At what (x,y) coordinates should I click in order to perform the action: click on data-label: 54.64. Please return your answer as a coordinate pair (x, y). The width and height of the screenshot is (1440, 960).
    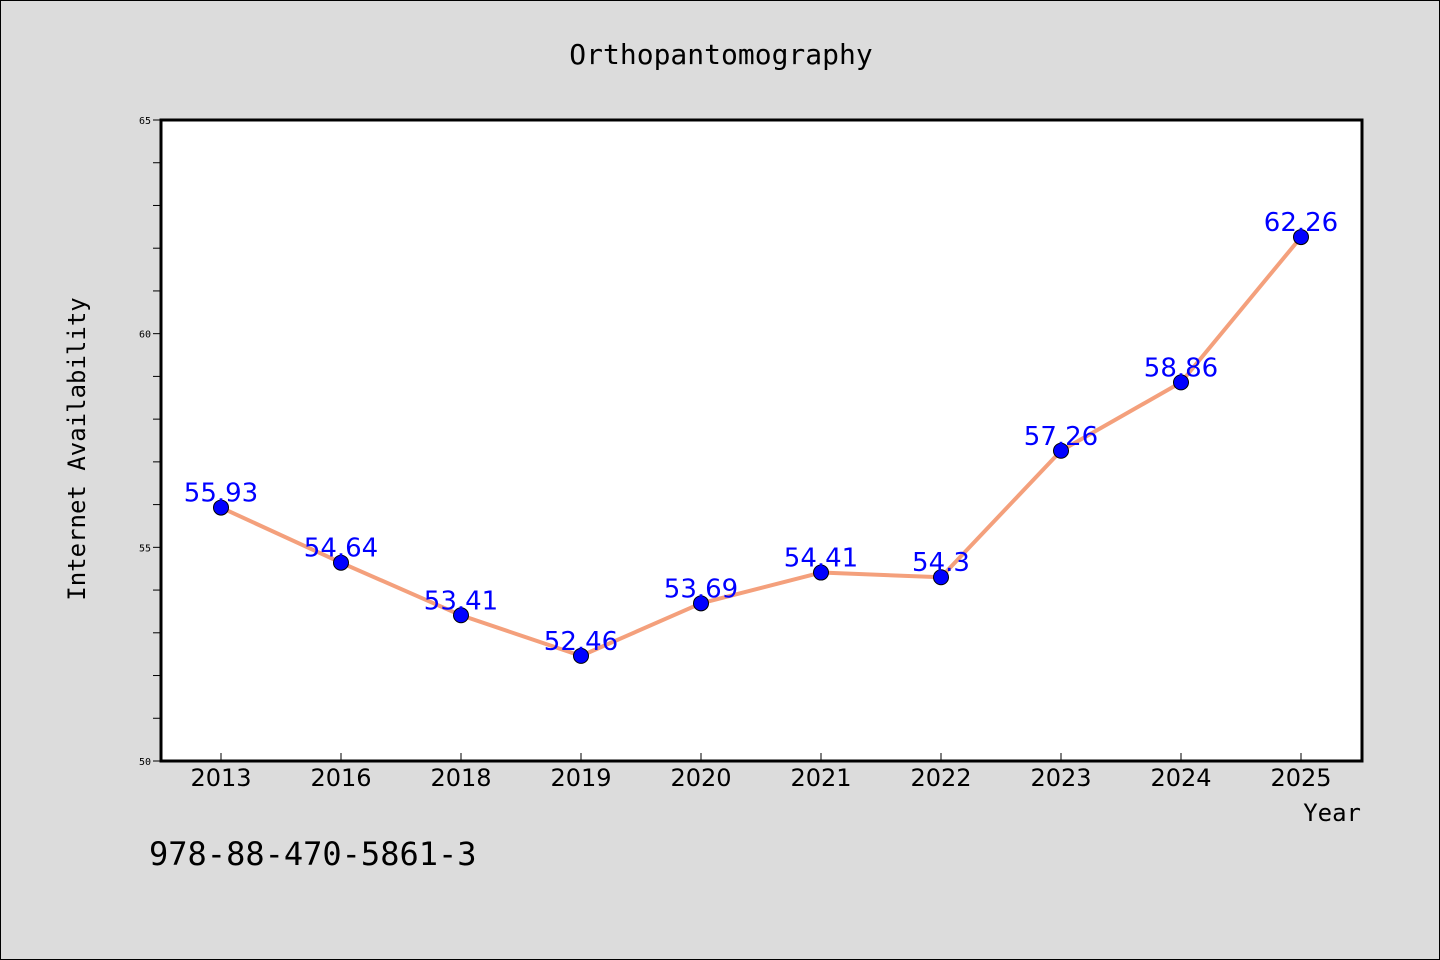
    Looking at the image, I should click on (341, 549).